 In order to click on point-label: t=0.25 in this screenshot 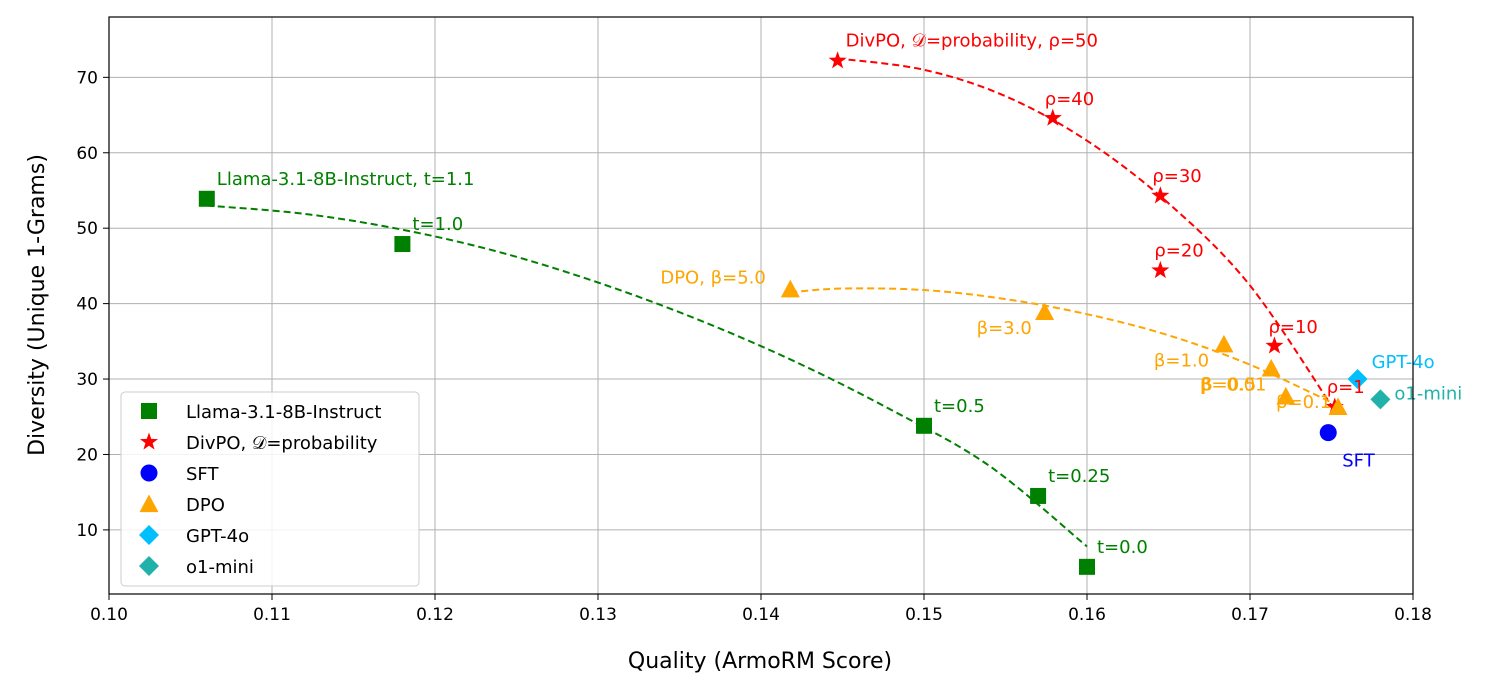, I will do `click(1079, 476)`.